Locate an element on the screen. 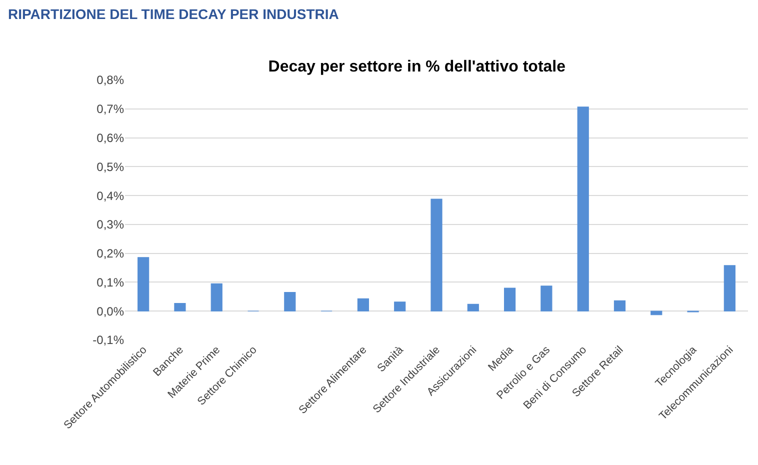 This screenshot has width=758, height=465. y-tick-label: 0,4% is located at coordinates (110, 195).